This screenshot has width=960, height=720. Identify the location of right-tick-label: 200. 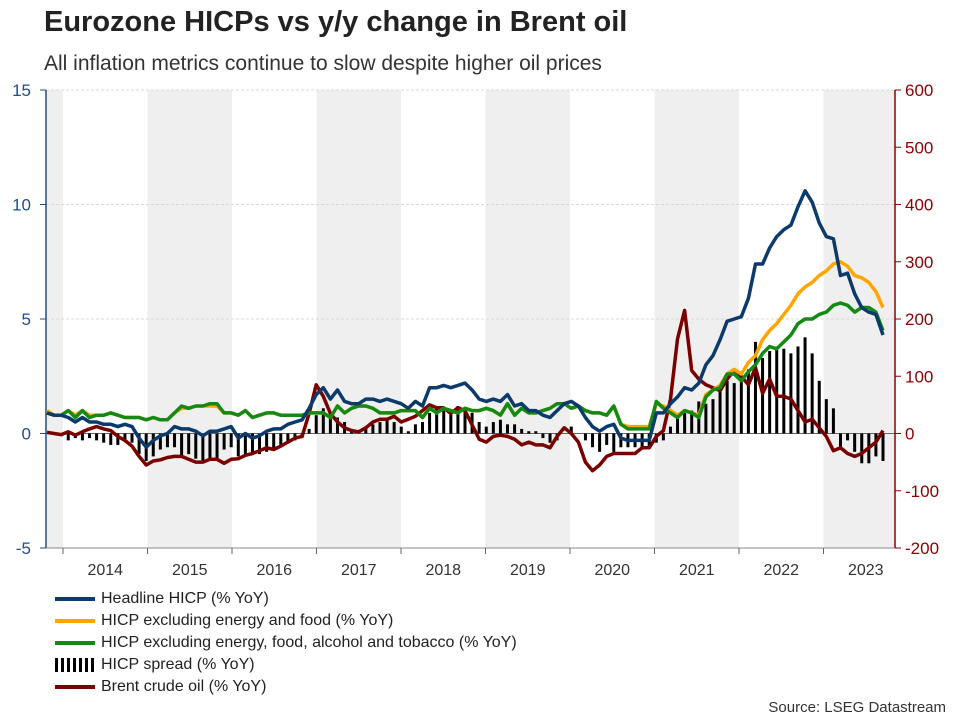
(919, 319).